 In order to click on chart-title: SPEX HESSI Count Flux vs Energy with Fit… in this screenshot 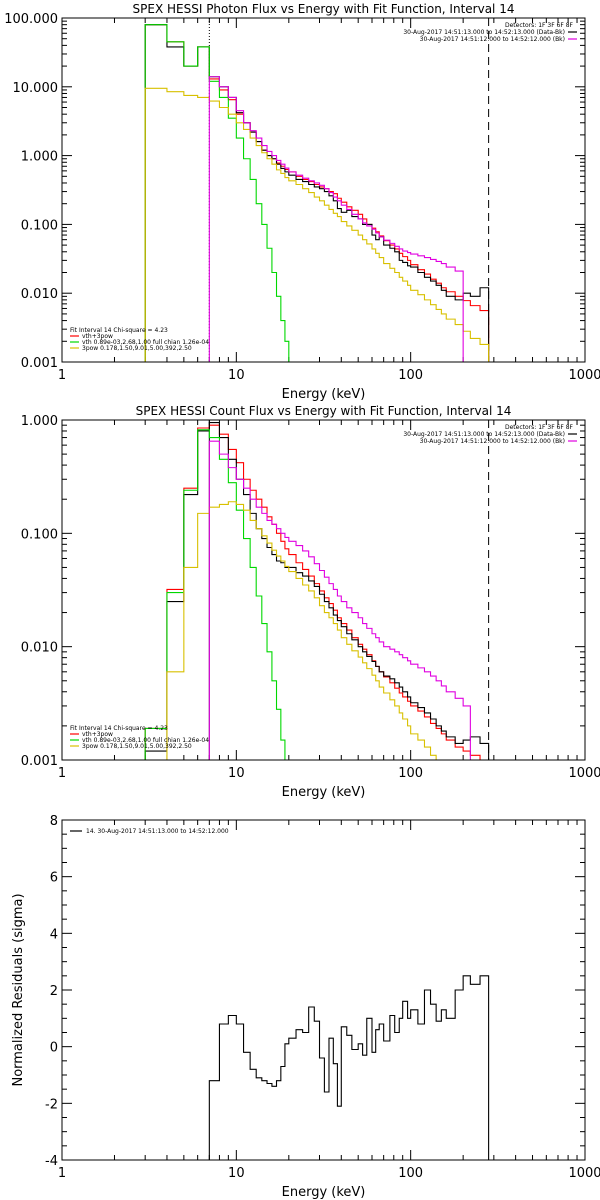, I will do `click(324, 411)`.